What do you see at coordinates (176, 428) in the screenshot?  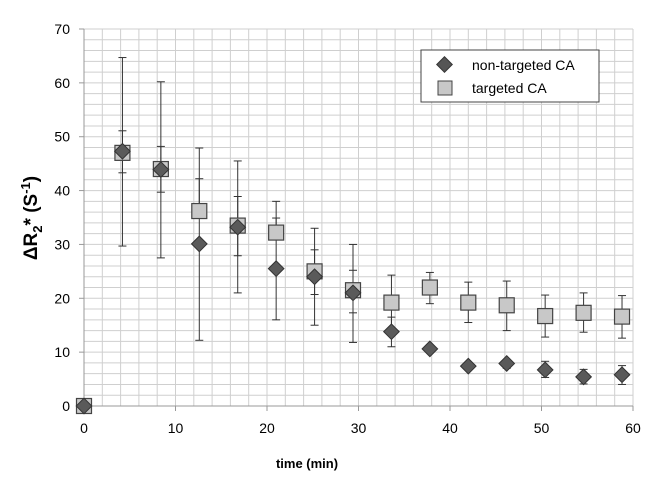 I see `x-tick-label: 10` at bounding box center [176, 428].